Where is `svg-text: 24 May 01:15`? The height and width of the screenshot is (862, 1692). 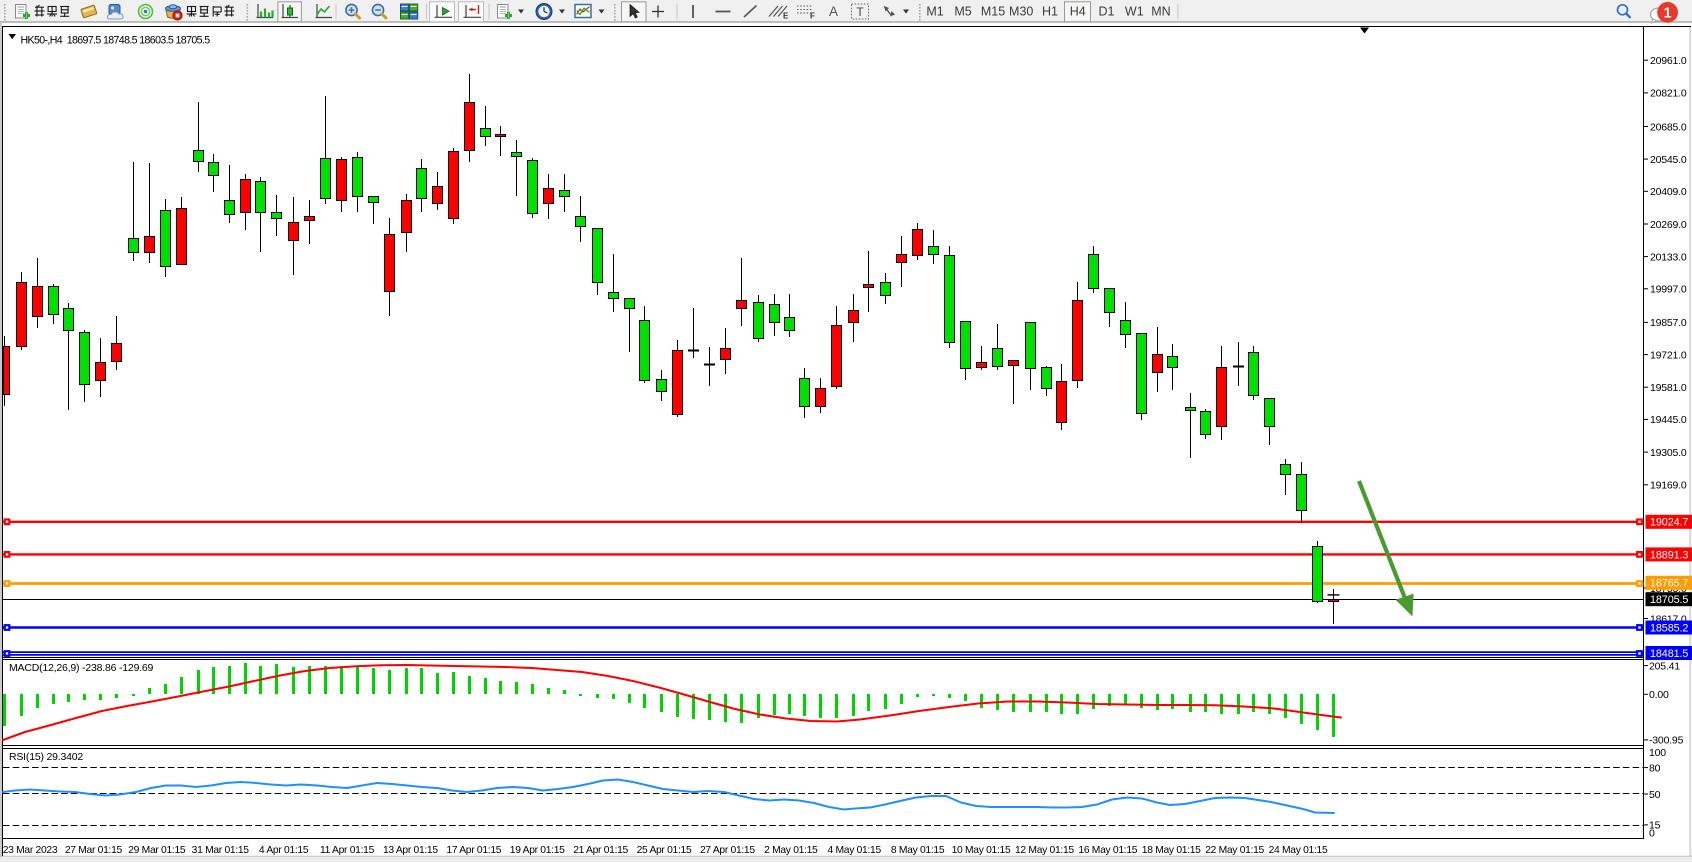
svg-text: 24 May 01:15 is located at coordinates (1298, 850).